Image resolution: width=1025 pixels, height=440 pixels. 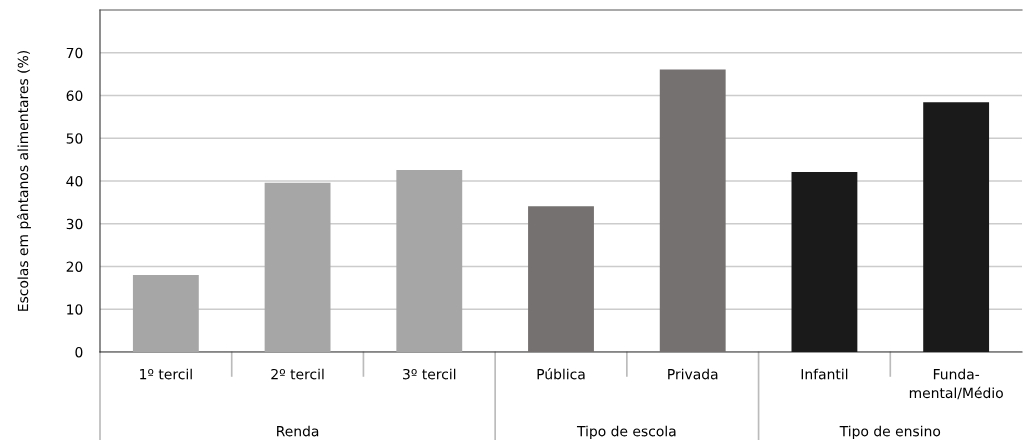 I want to click on y-tick-label: 70, so click(x=74, y=53).